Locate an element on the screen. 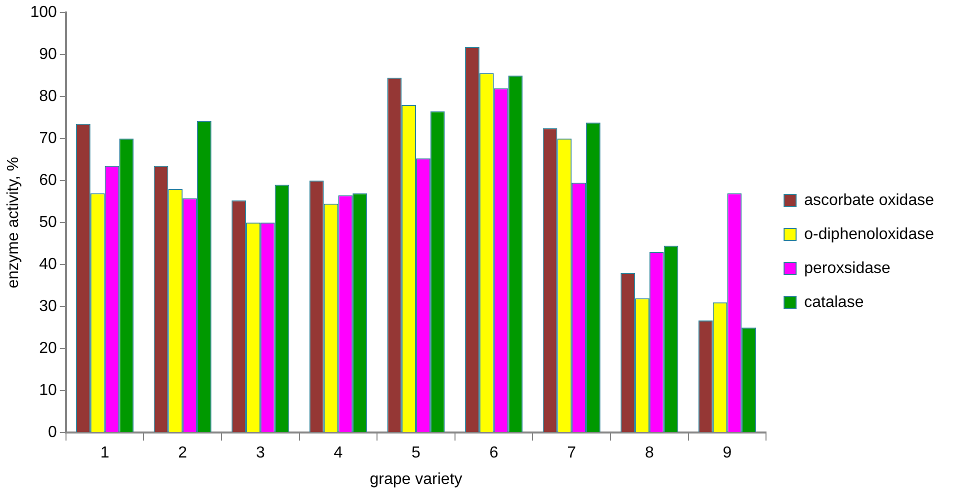 The height and width of the screenshot is (493, 954). y-tick-label: 100 is located at coordinates (43, 13).